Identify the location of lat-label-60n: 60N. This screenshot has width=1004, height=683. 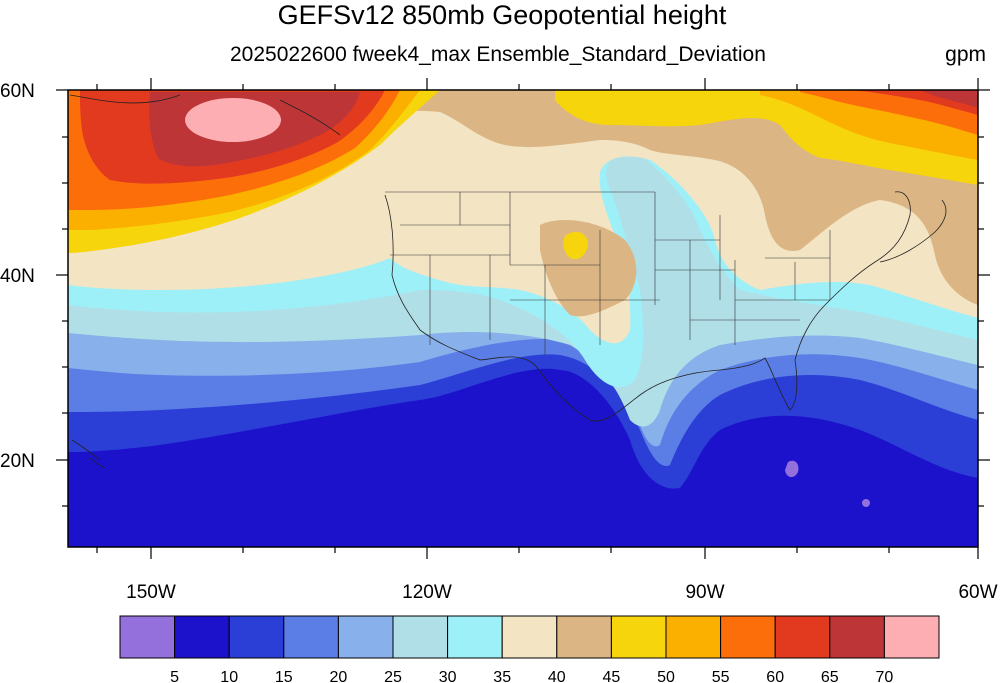
(17, 91).